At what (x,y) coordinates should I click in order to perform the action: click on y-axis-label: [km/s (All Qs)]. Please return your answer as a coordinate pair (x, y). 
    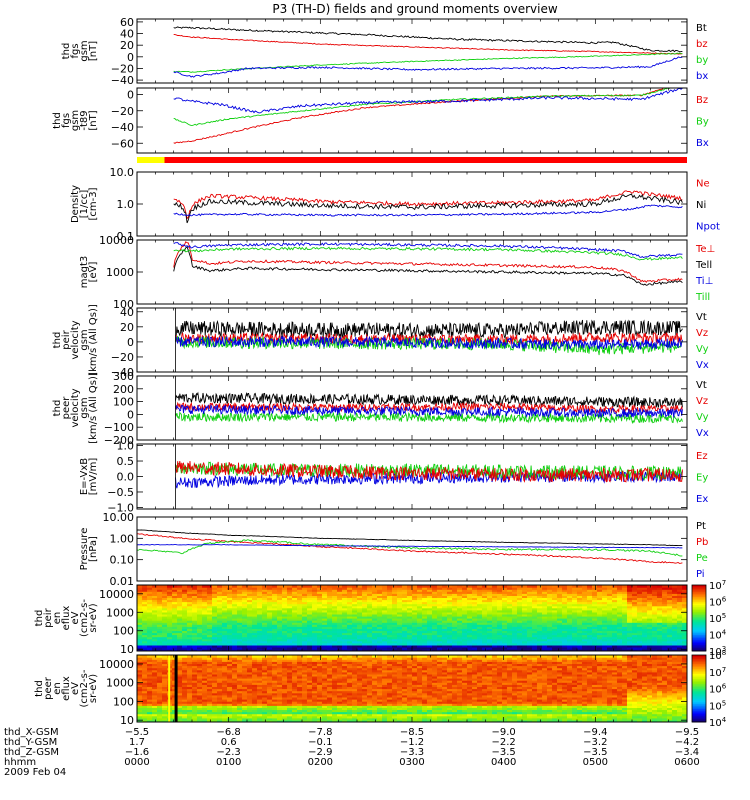
    Looking at the image, I should click on (93, 340).